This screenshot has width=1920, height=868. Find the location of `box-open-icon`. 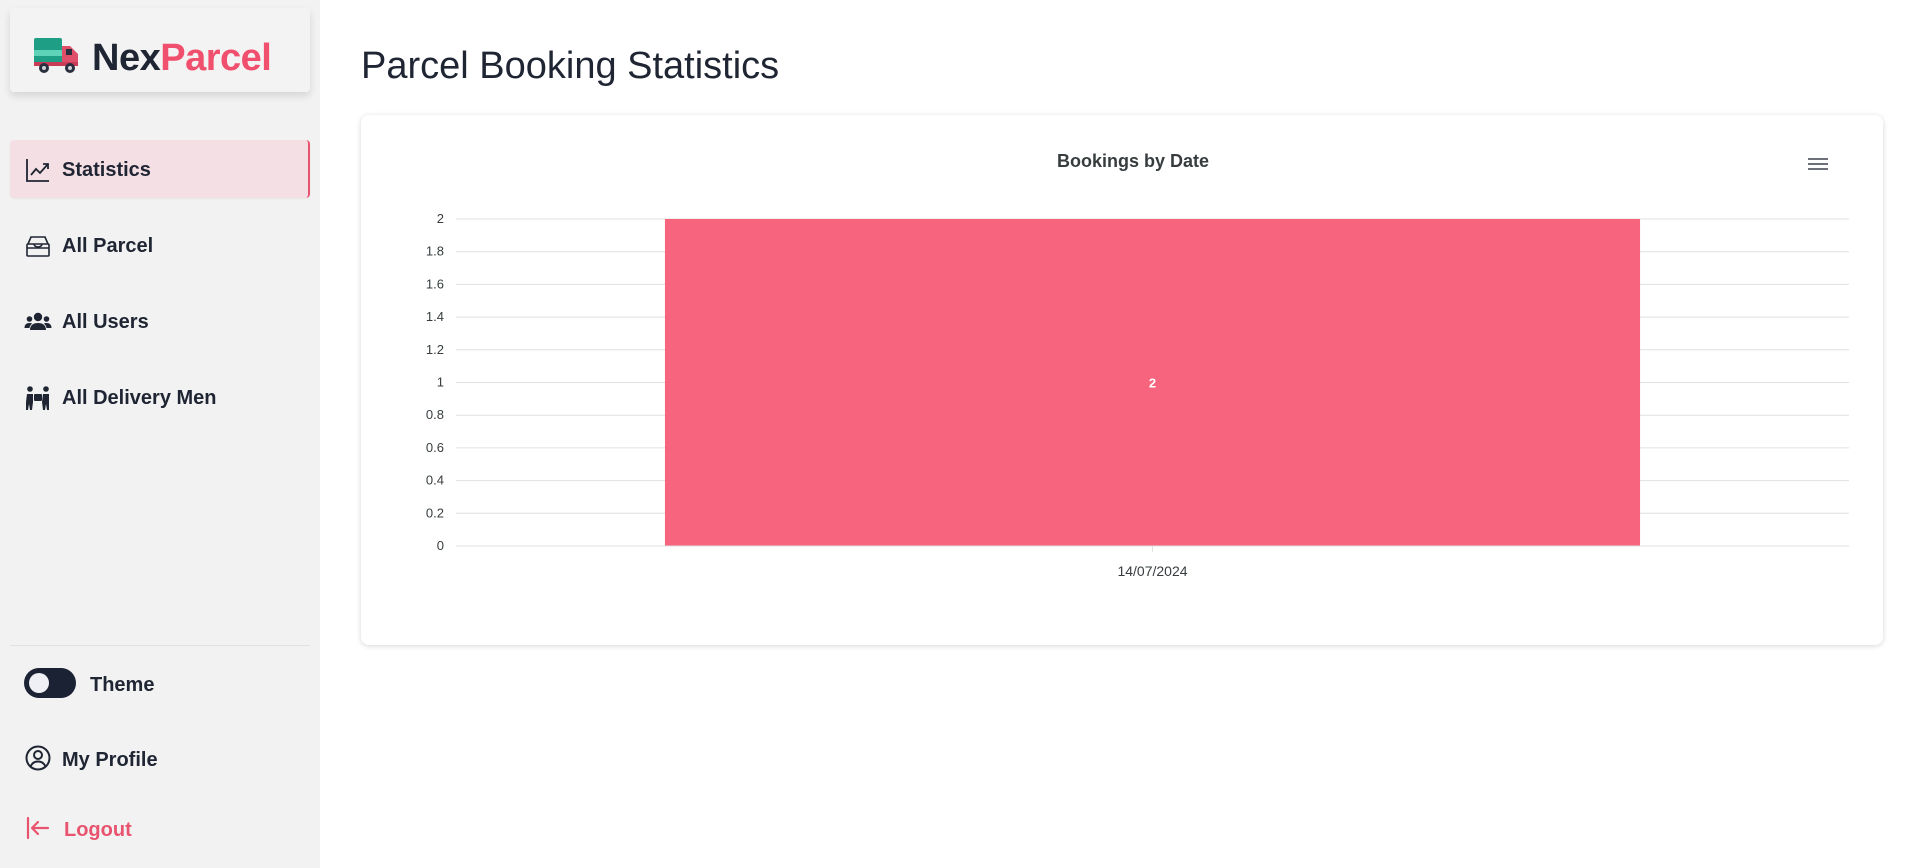

box-open-icon is located at coordinates (38, 246).